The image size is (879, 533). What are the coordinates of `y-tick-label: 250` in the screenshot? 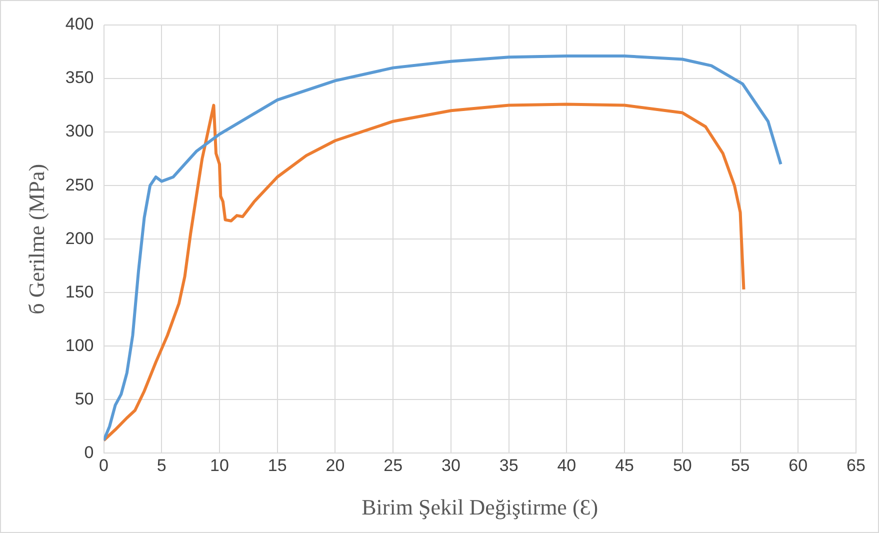 It's located at (79, 184).